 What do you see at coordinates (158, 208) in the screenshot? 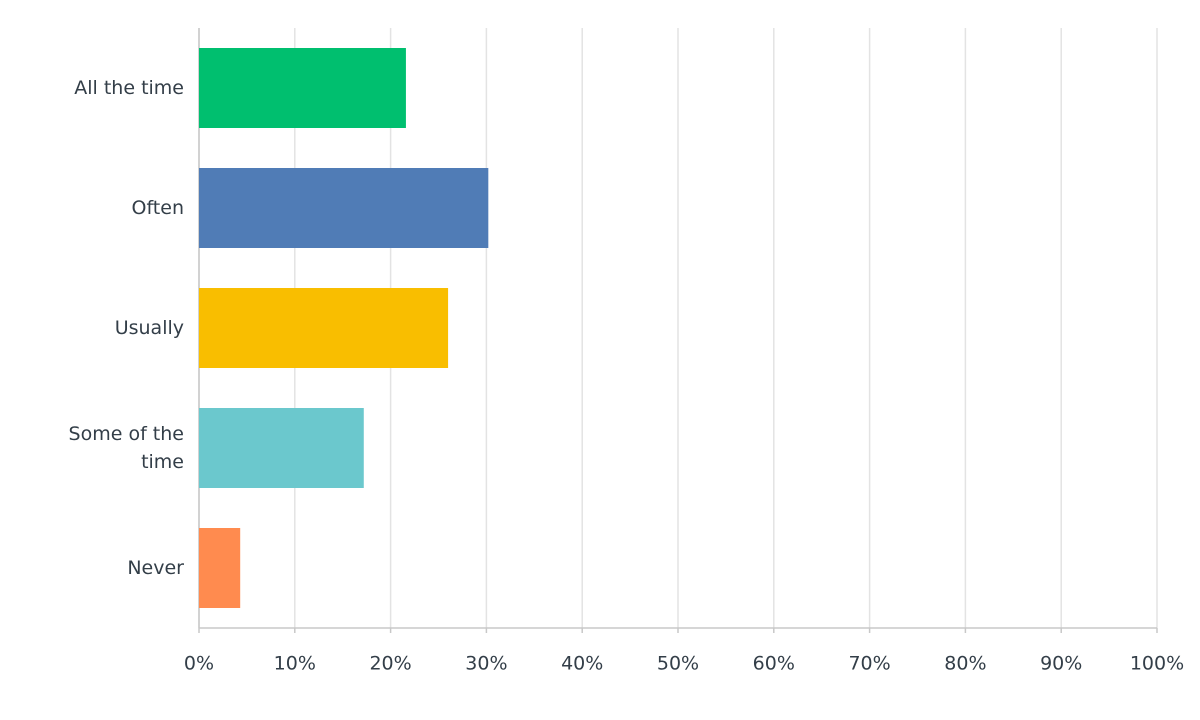
I see `category-label: Often` at bounding box center [158, 208].